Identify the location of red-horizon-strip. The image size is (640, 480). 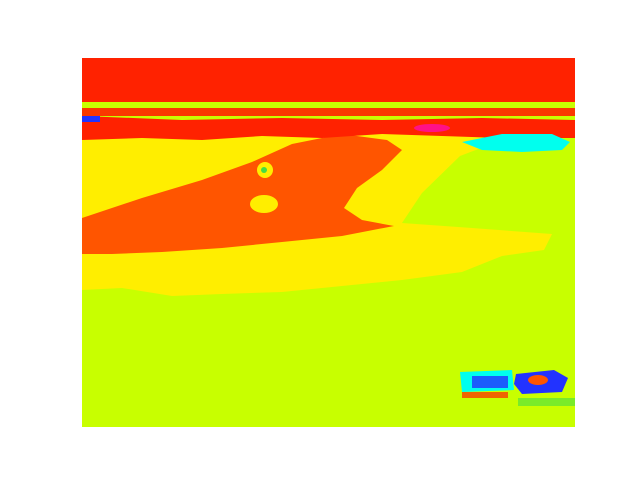
(328, 112).